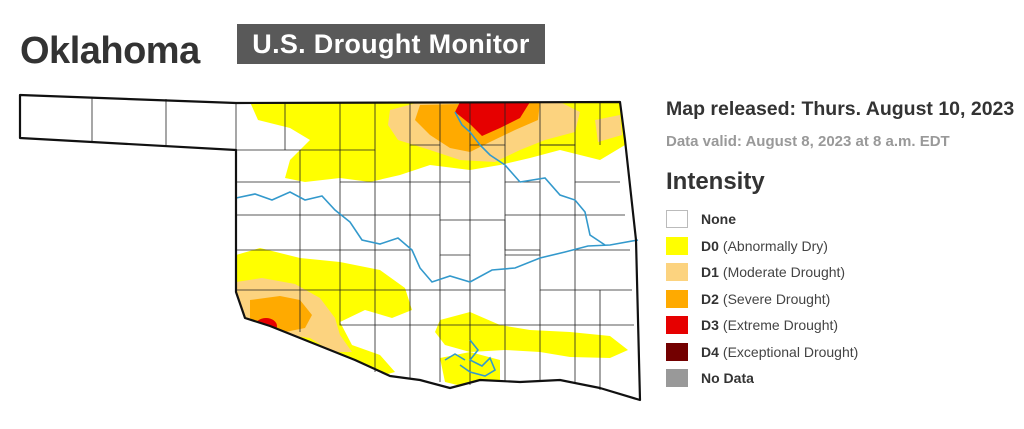 The image size is (1024, 429). Describe the element at coordinates (710, 298) in the screenshot. I see `legend-code: D2` at that location.